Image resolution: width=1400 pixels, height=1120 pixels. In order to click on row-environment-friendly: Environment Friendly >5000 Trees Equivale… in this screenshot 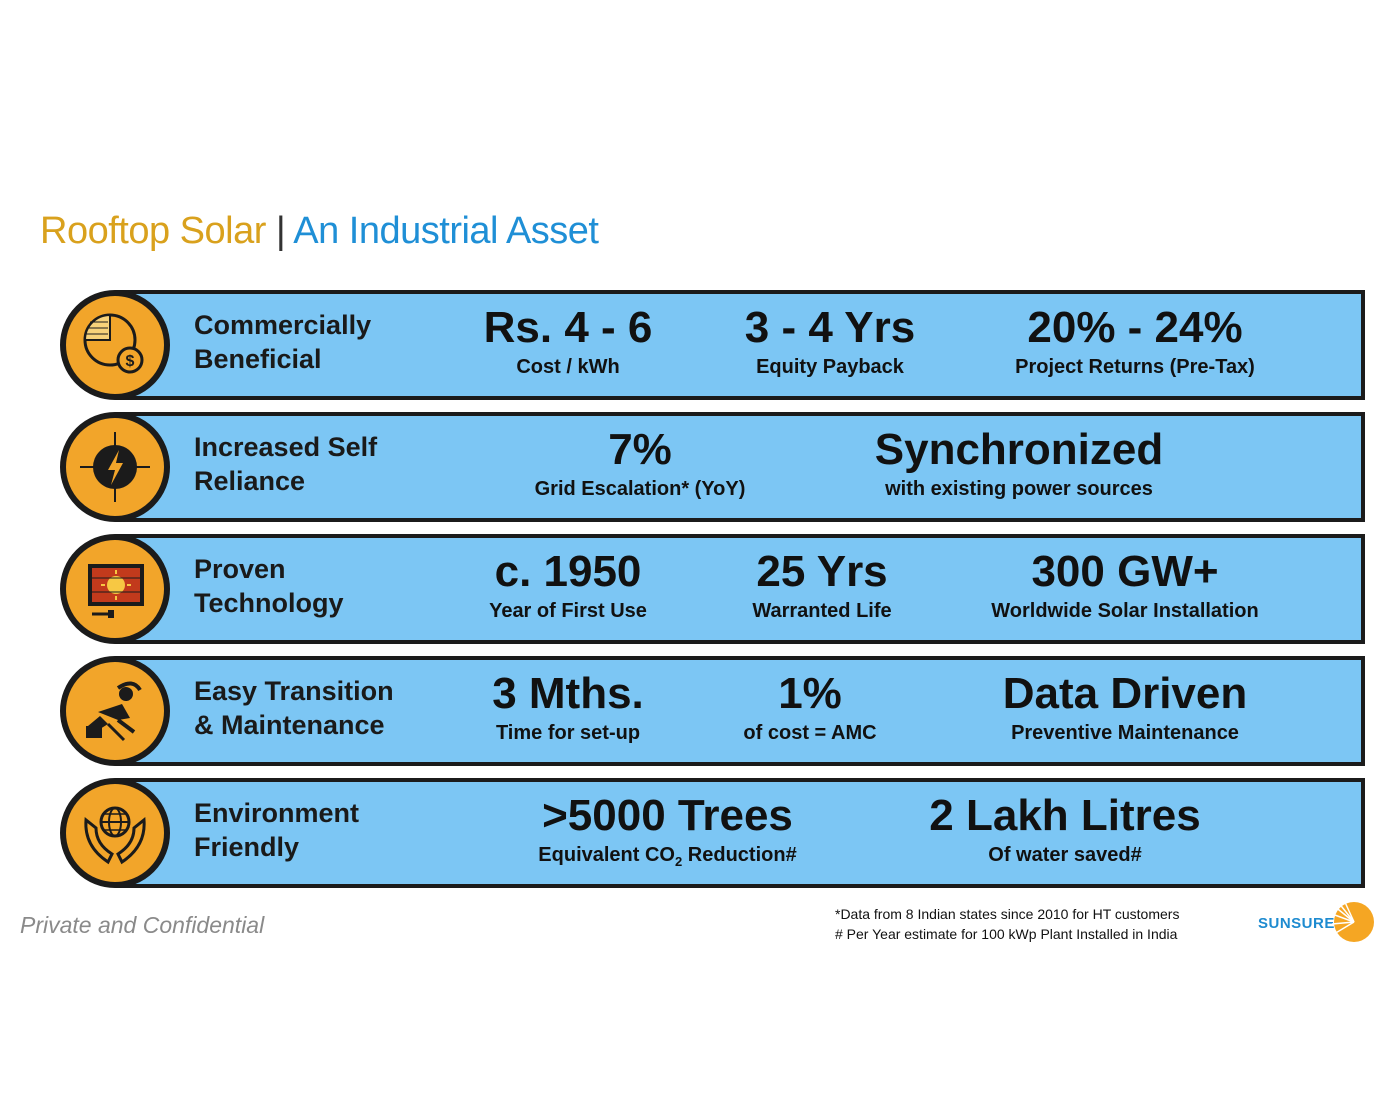, I will do `click(712, 833)`.